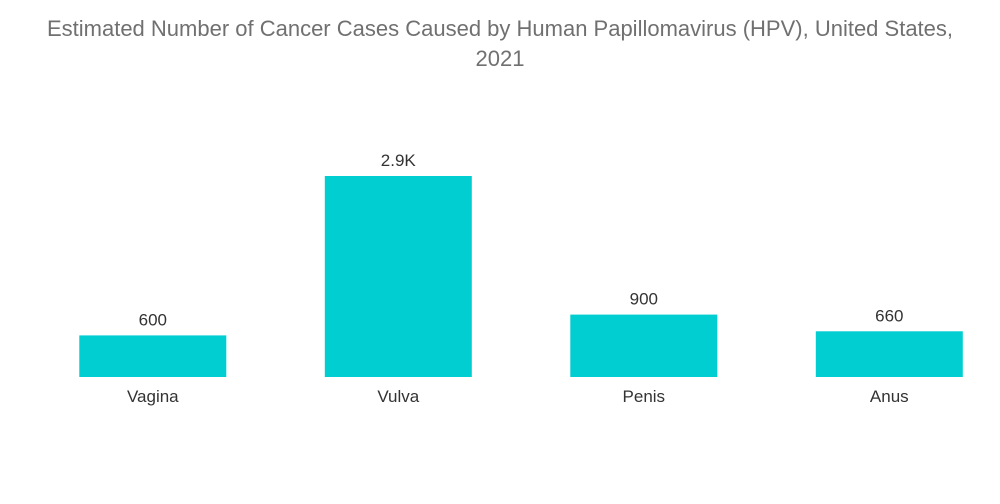 This screenshot has width=1000, height=504. Describe the element at coordinates (399, 160) in the screenshot. I see `data-label-vulva: 2.9K` at that location.